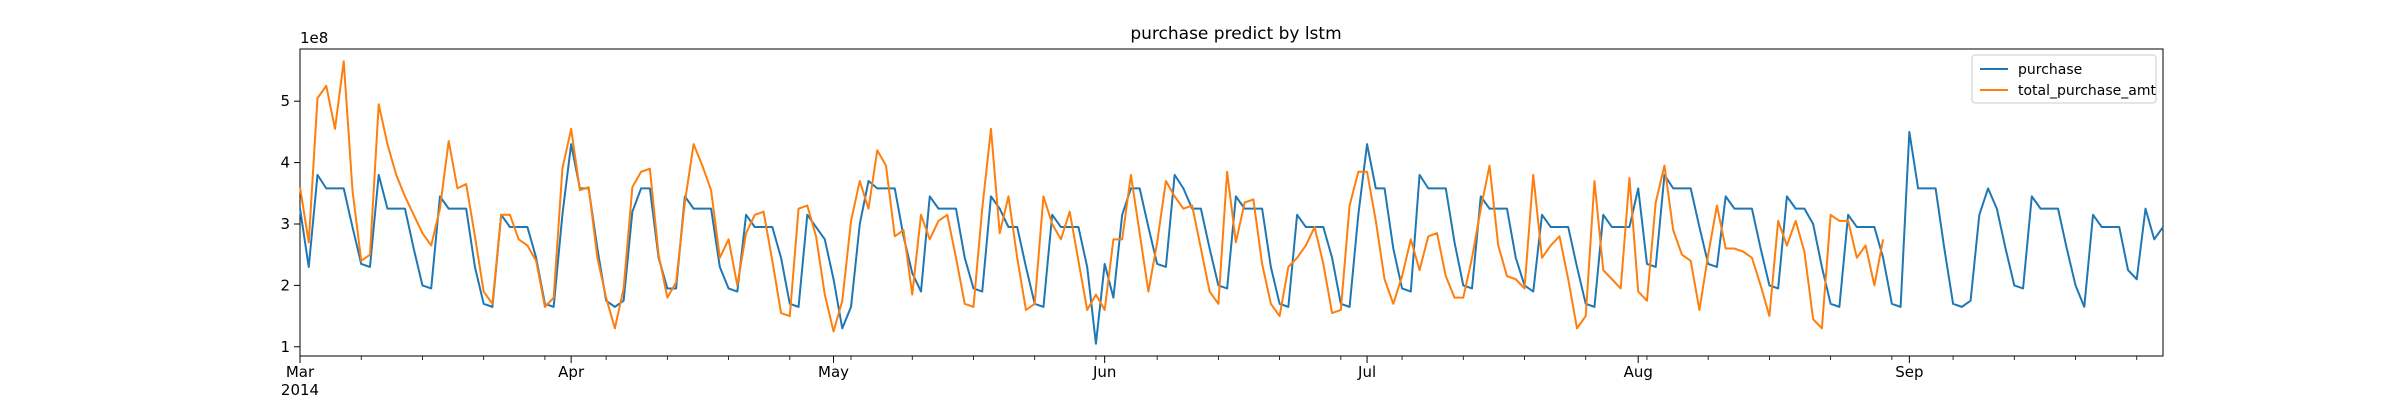 This screenshot has height=400, width=2400. What do you see at coordinates (2050, 70) in the screenshot?
I see `legend-label-purchase: purchase` at bounding box center [2050, 70].